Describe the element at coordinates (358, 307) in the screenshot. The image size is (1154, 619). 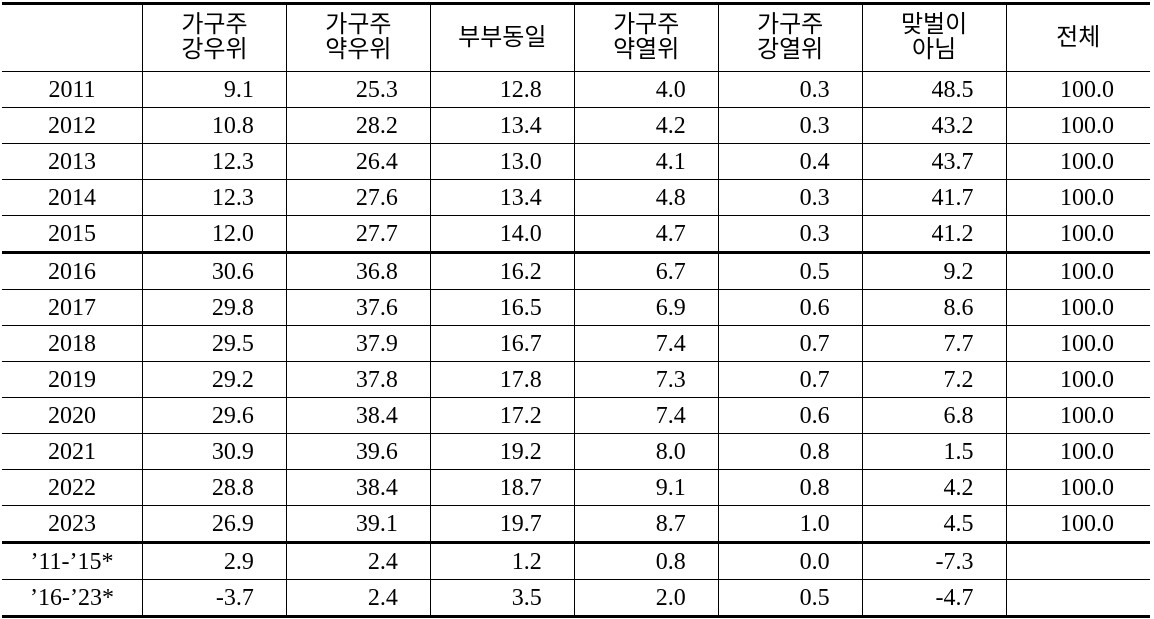
I see `value-cell: 37.6` at that location.